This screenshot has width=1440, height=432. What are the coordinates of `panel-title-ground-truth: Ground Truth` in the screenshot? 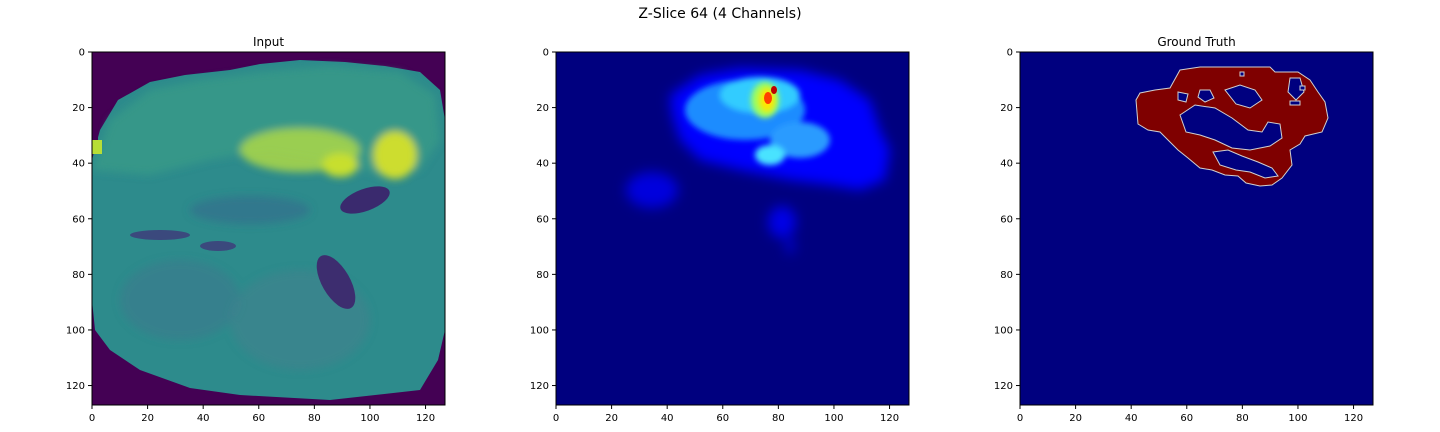 It's located at (1196, 42).